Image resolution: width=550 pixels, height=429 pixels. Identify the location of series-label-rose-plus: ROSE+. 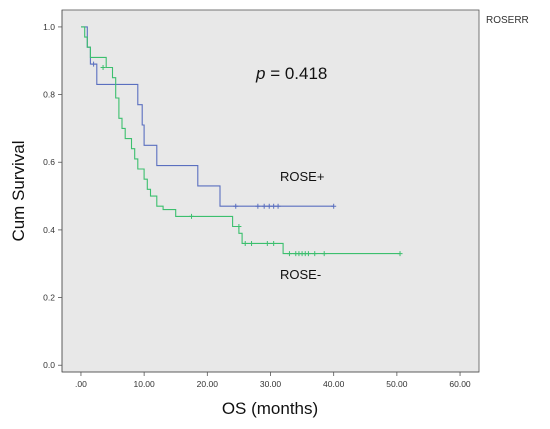
(302, 176).